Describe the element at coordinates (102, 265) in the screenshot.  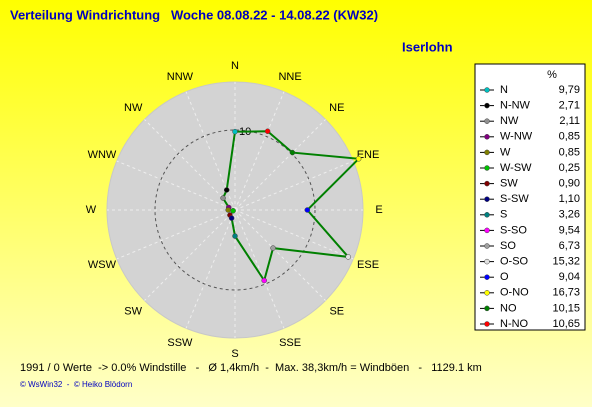
I see `axis-label: WSW` at that location.